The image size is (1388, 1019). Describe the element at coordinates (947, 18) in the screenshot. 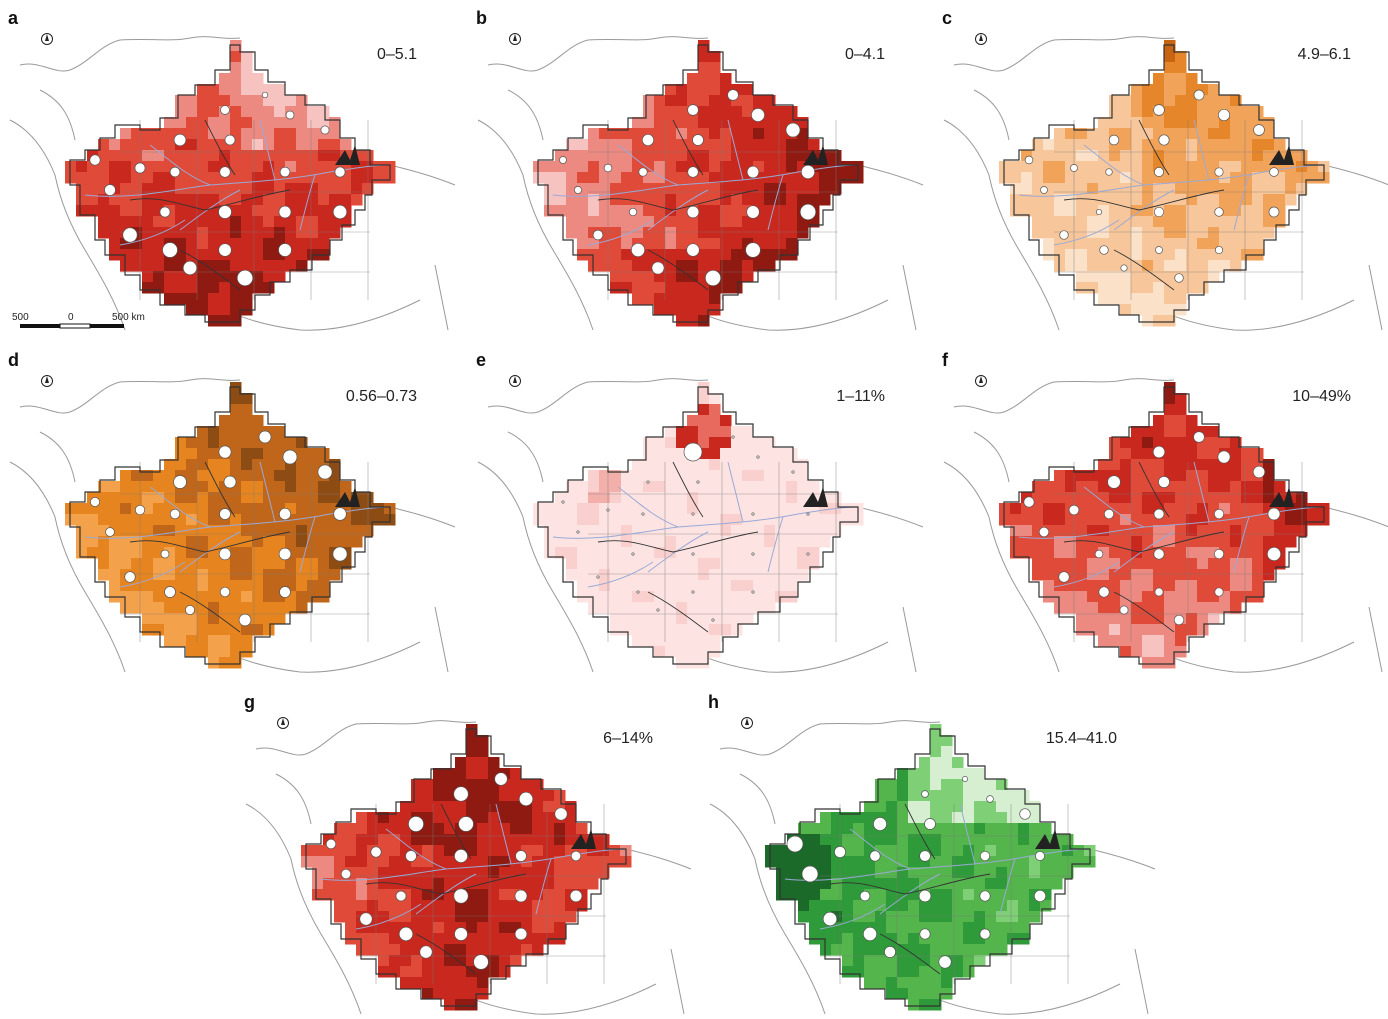

I see `panel-letter: c` at that location.